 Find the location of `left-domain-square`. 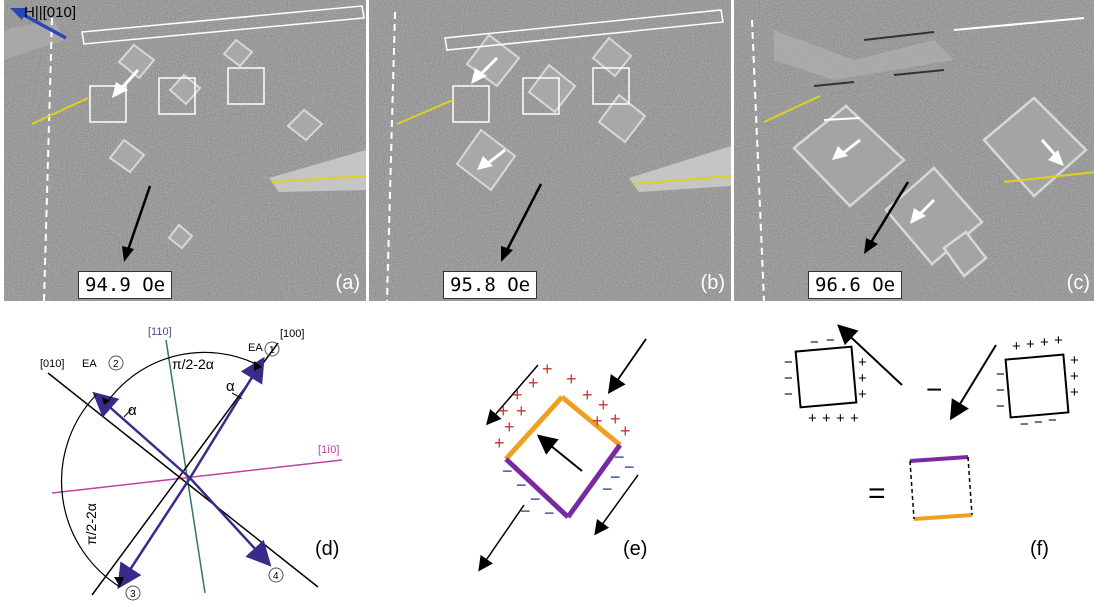

left-domain-square is located at coordinates (826, 377).